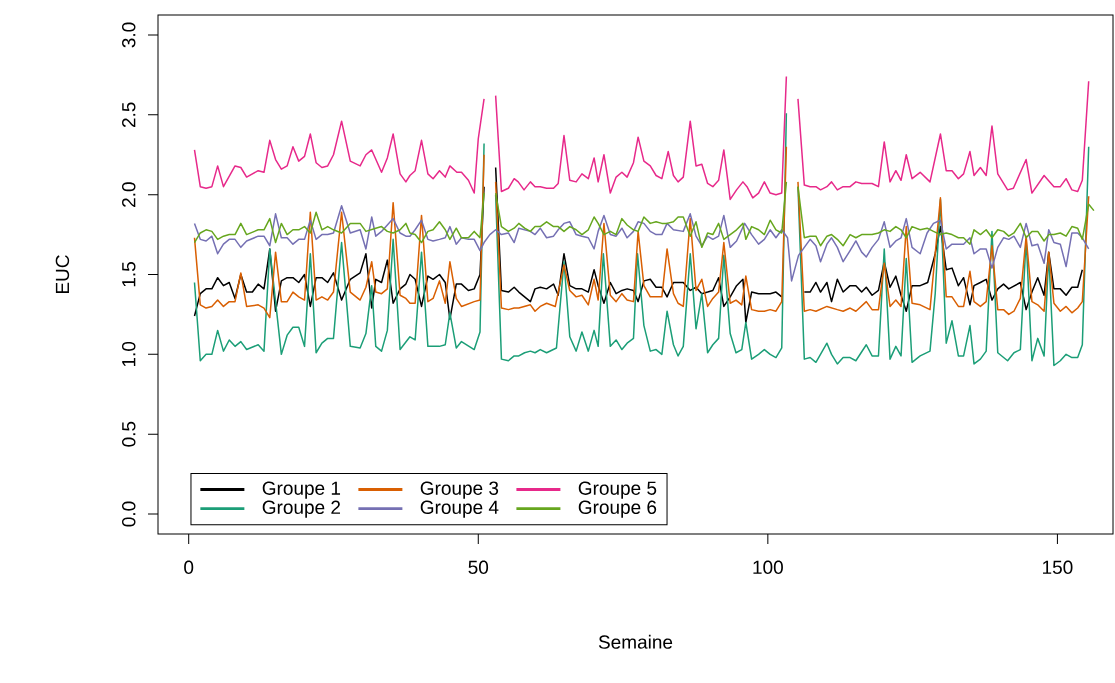 This screenshot has height=683, width=1115. What do you see at coordinates (129, 354) in the screenshot?
I see `y-tick-label: 1.0` at bounding box center [129, 354].